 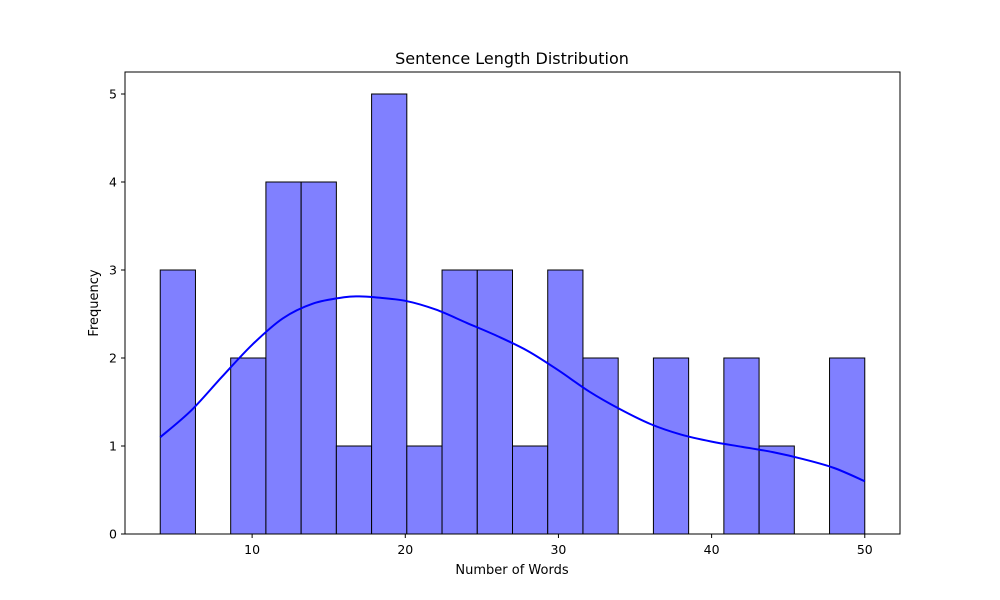 What do you see at coordinates (511, 570) in the screenshot?
I see `x-axis-label: Number of Words` at bounding box center [511, 570].